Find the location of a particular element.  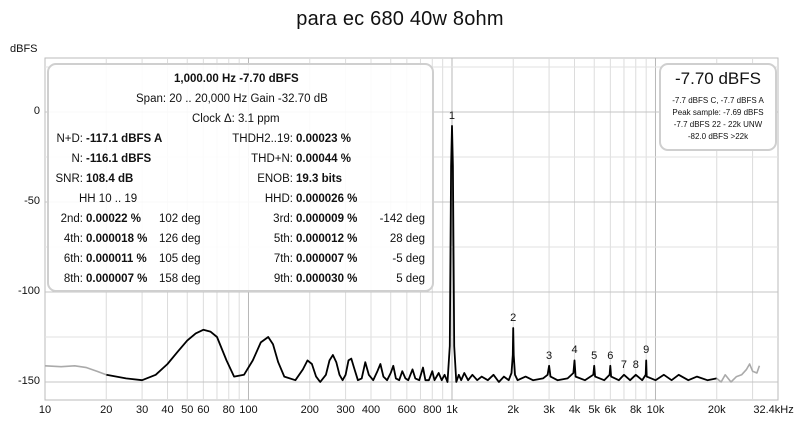

nd-value: -117.1 dBFS A is located at coordinates (124, 139).